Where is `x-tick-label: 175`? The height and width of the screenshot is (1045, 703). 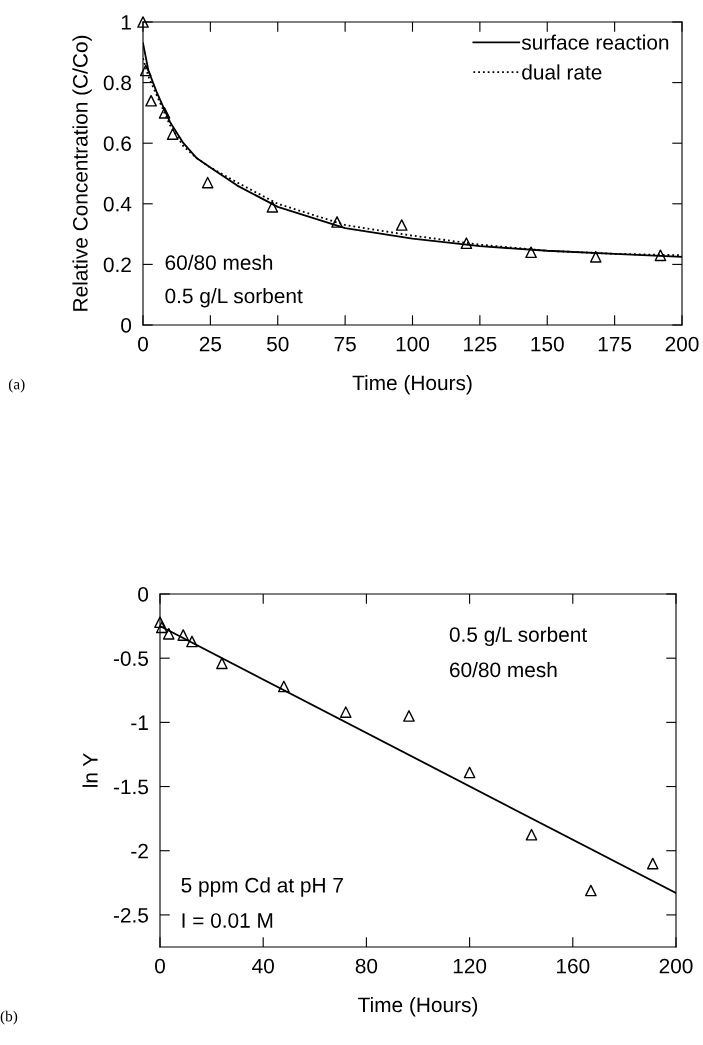 x-tick-label: 175 is located at coordinates (615, 344).